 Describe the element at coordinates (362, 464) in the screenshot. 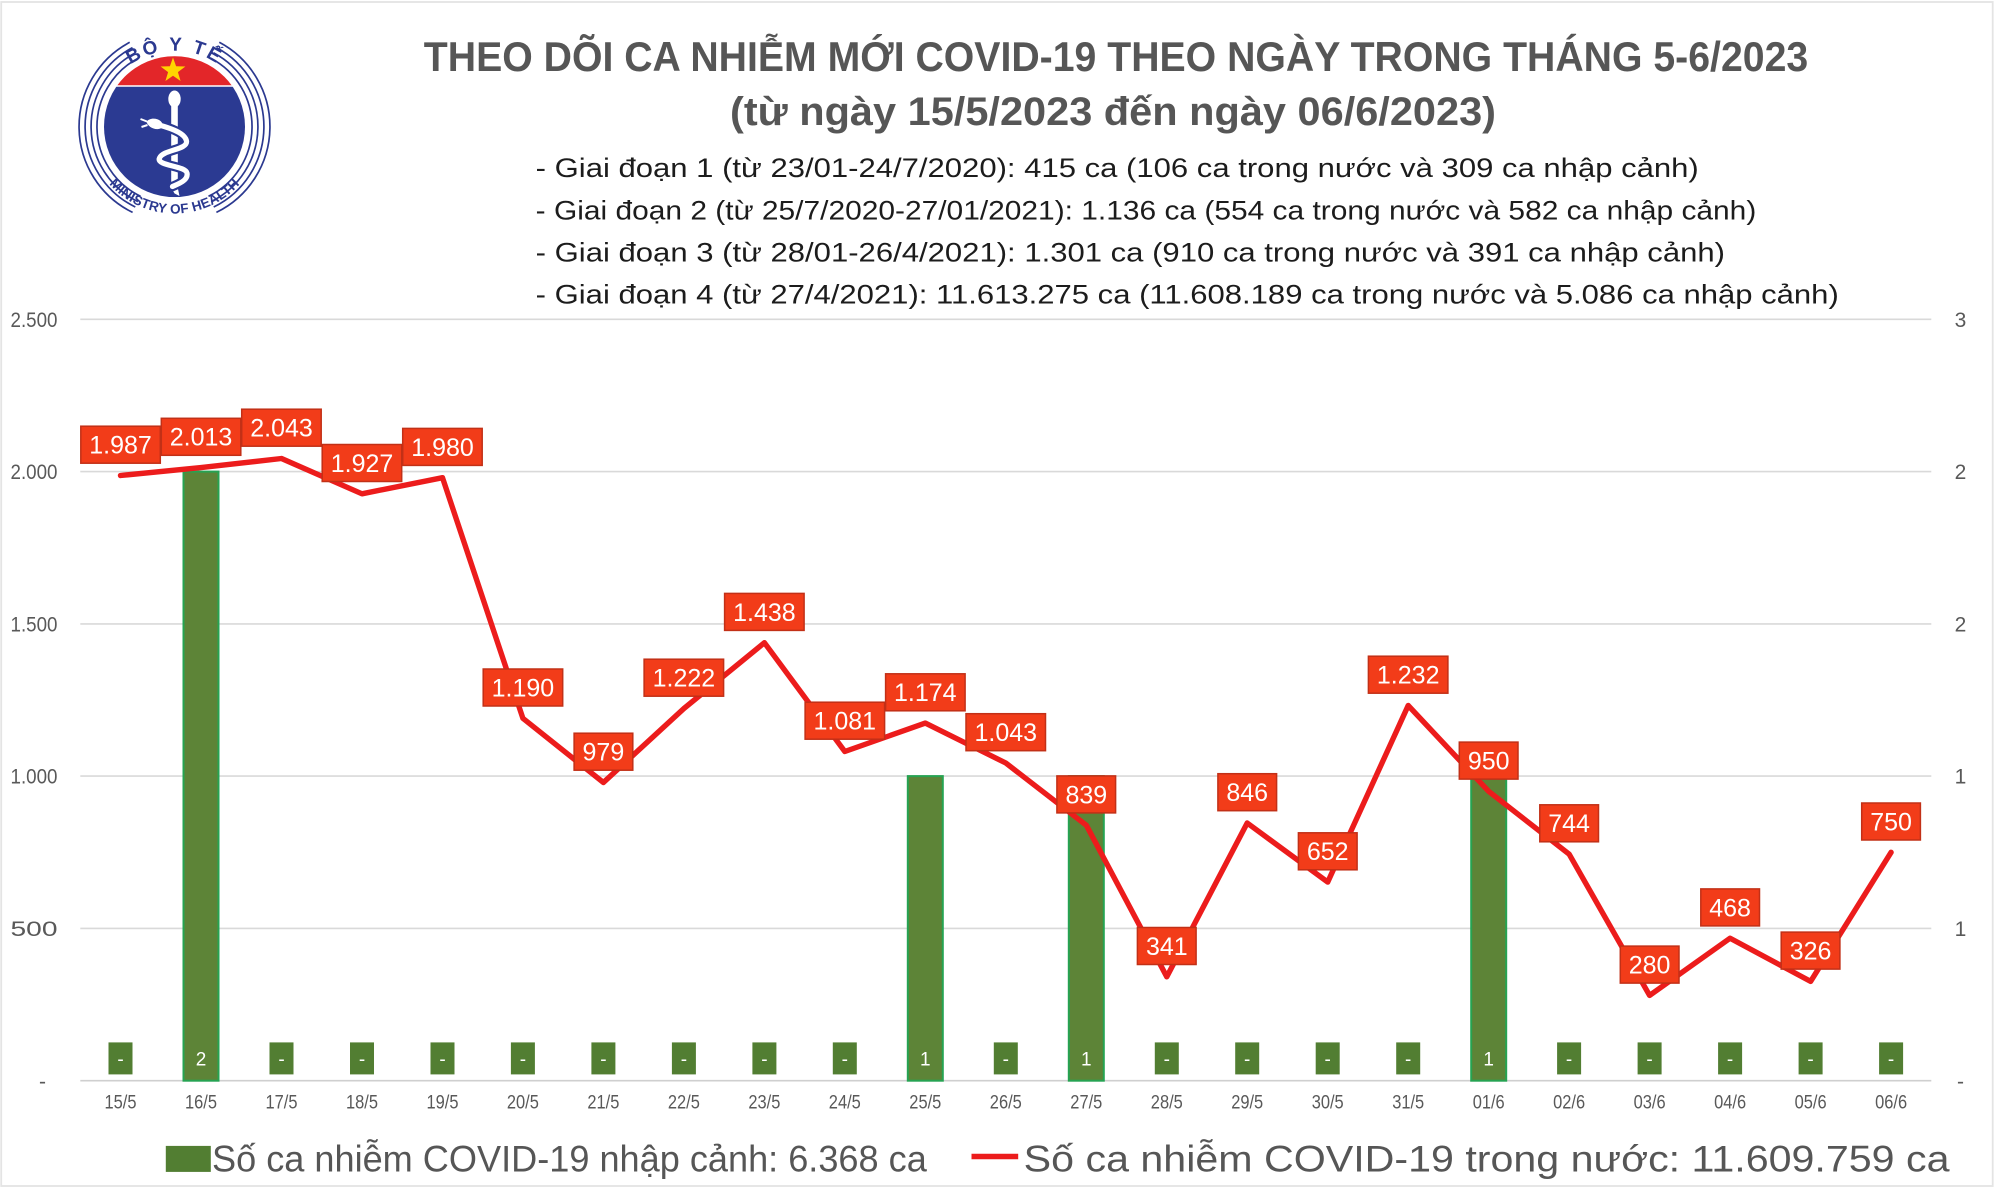

I see `svg-text: 1.927` at that location.